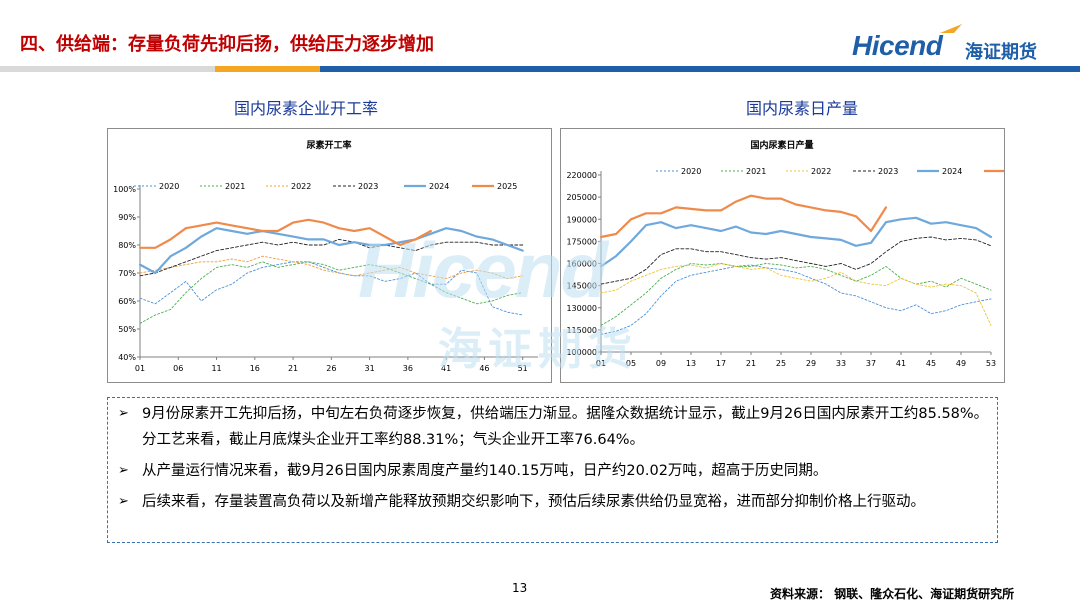  I want to click on y-tick-label: 145000, so click(581, 286).